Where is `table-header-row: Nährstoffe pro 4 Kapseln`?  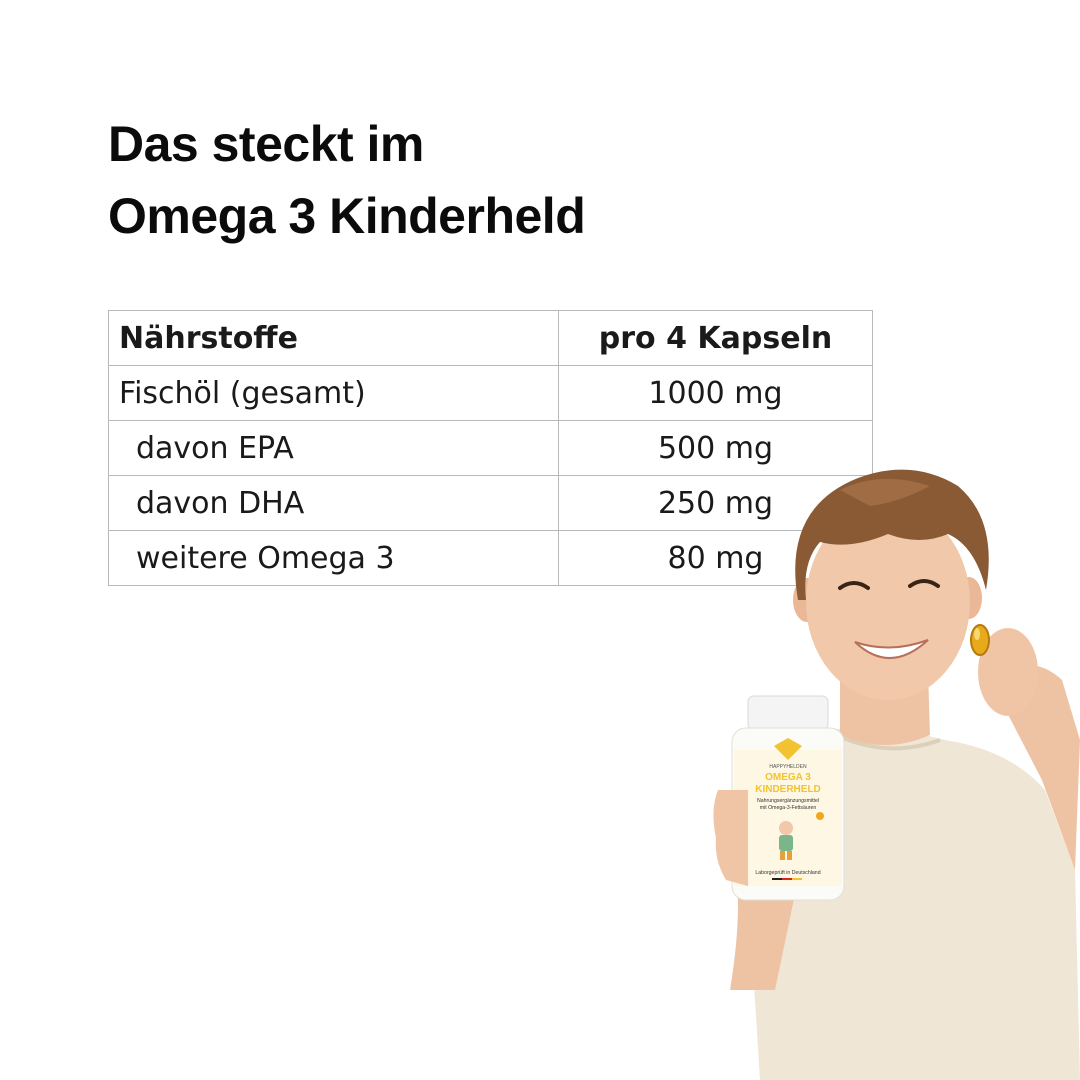
table-header-row: Nährstoffe pro 4 Kapseln is located at coordinates (490, 338).